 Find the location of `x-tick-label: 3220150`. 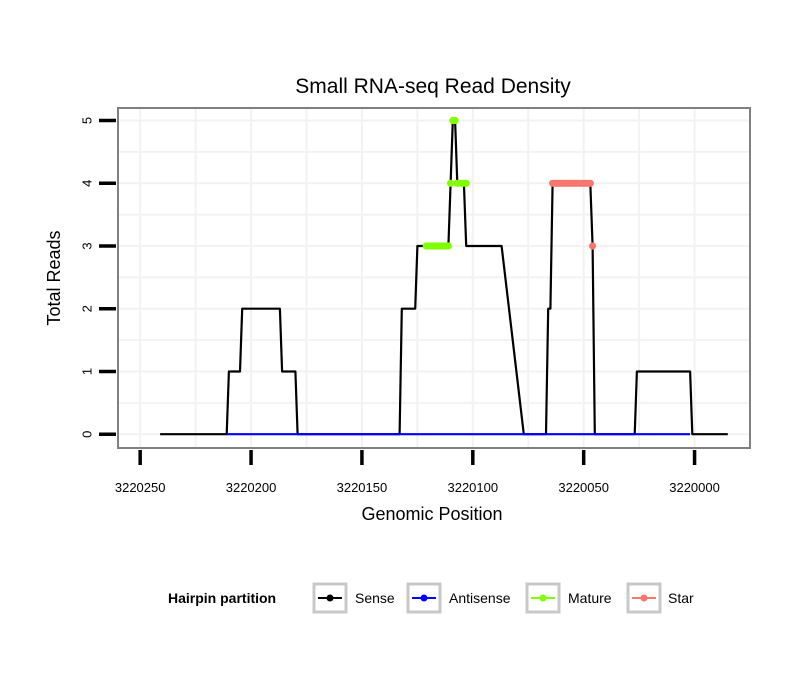

x-tick-label: 3220150 is located at coordinates (362, 487).